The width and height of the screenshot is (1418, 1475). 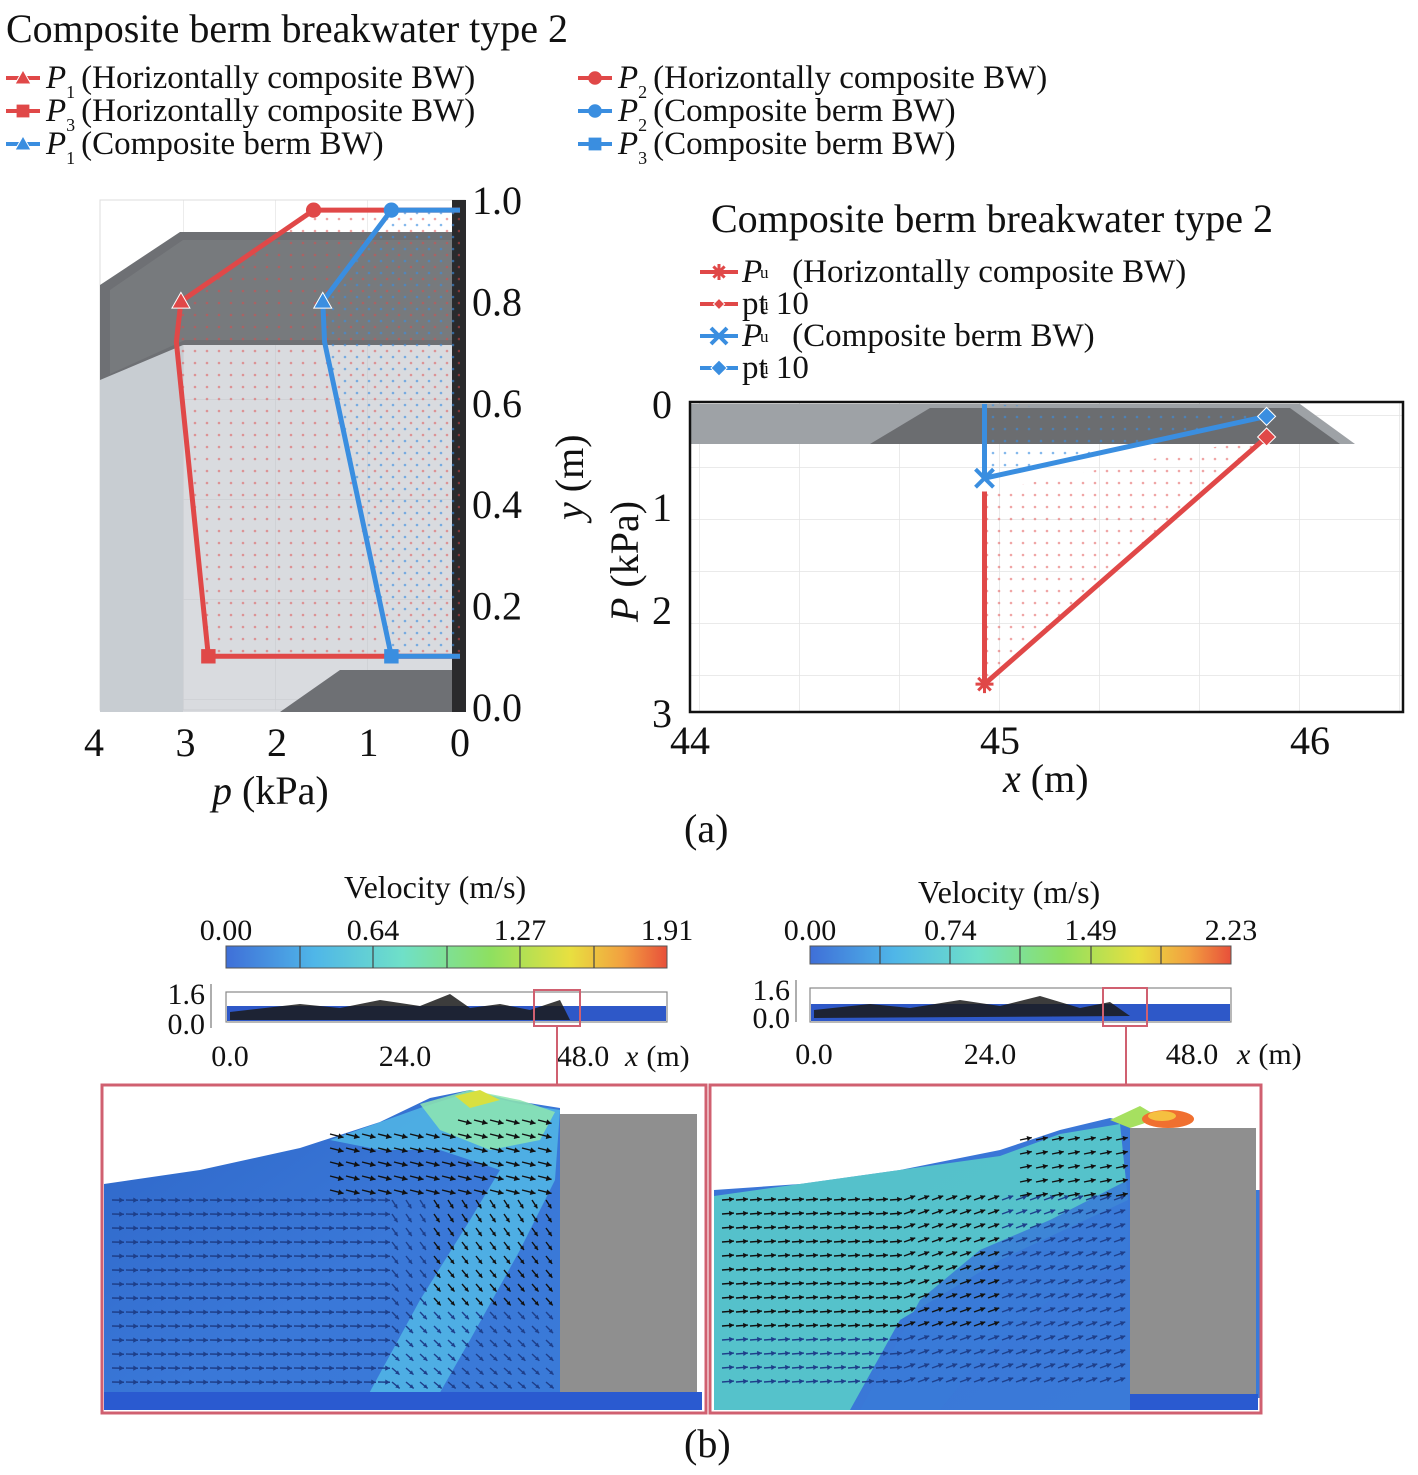 I want to click on y-tick-label: 0.6, so click(x=497, y=403).